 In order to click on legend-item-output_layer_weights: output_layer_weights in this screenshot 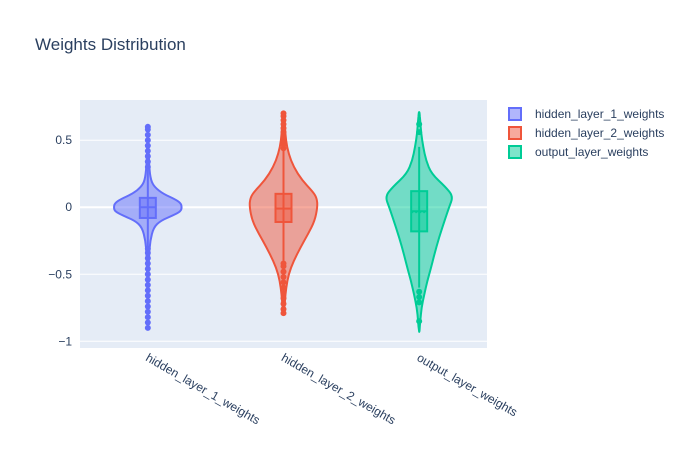, I will do `click(578, 152)`.